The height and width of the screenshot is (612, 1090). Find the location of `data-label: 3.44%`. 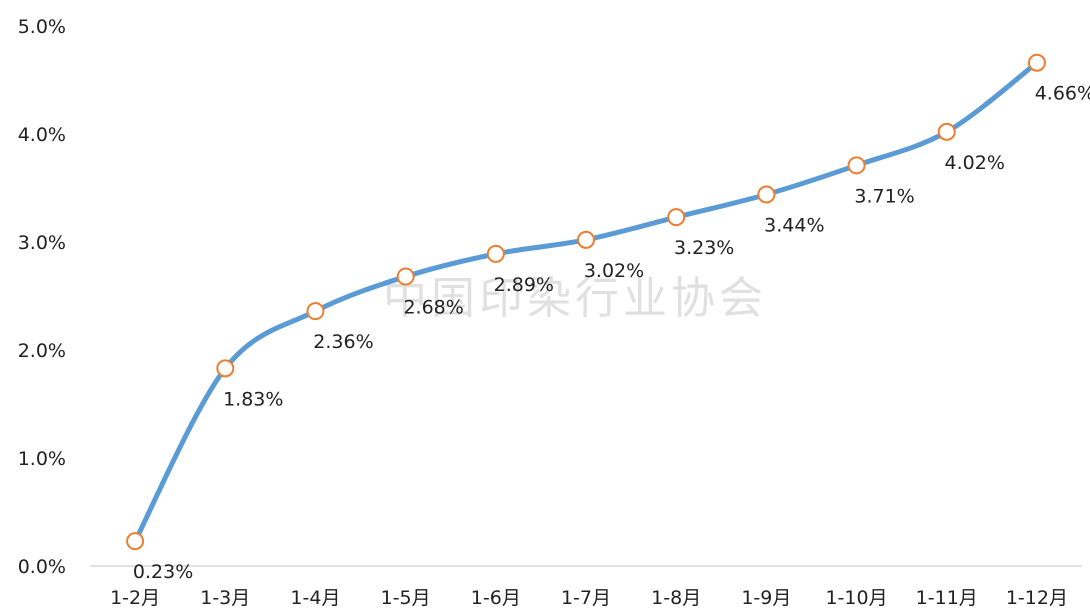

data-label: 3.44% is located at coordinates (794, 225).